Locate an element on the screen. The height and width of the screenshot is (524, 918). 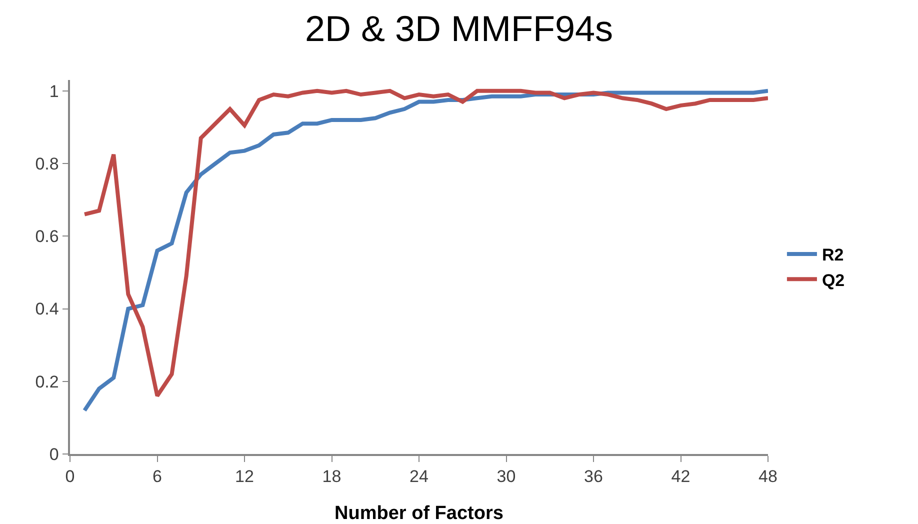
x-tick-label: 30 is located at coordinates (506, 476).